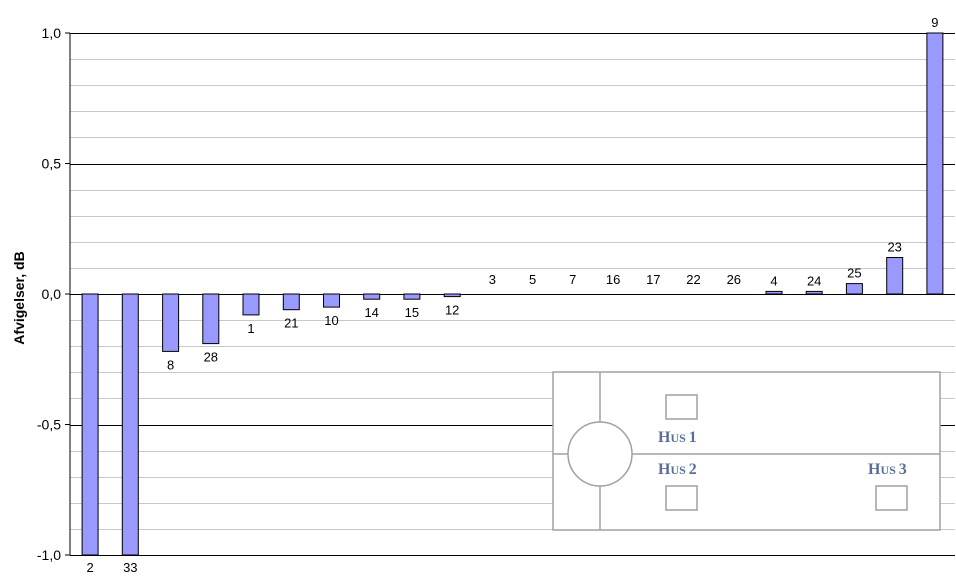  What do you see at coordinates (600, 454) in the screenshot?
I see `inset-roundabout` at bounding box center [600, 454].